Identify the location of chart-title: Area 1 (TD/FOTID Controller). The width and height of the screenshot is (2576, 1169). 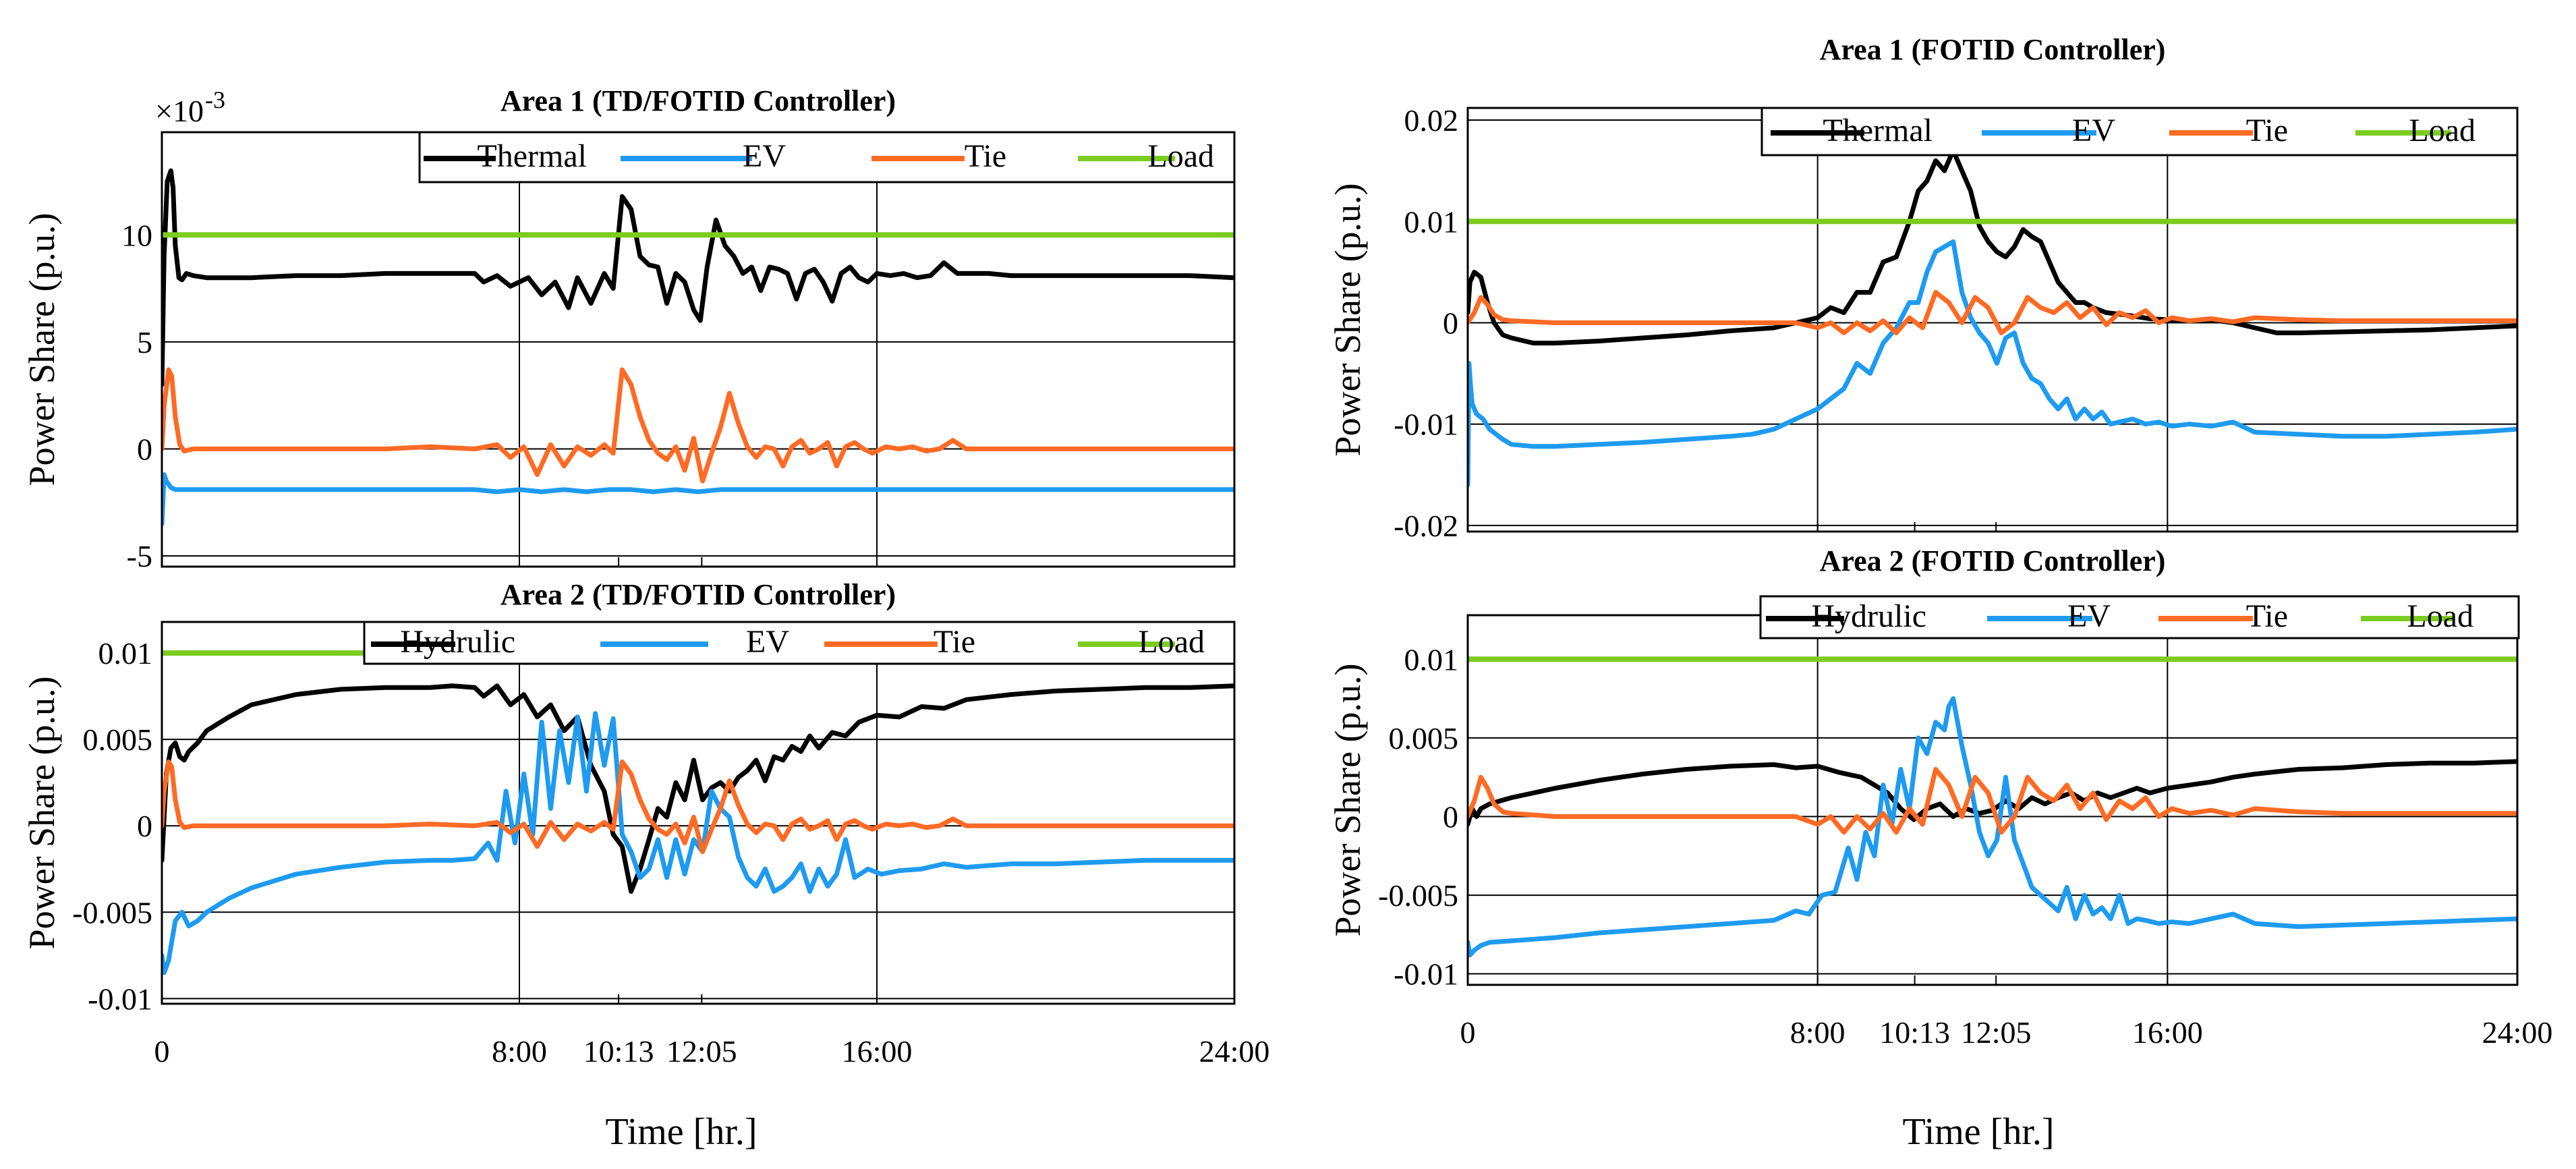
(698, 100).